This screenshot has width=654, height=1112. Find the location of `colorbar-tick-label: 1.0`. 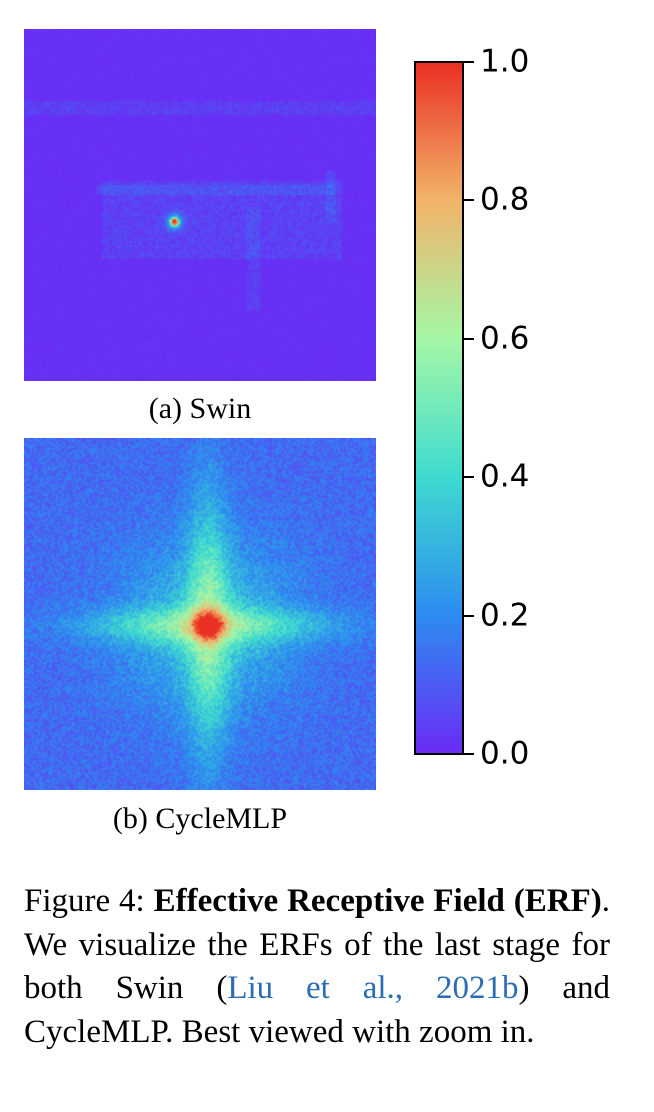

colorbar-tick-label: 1.0 is located at coordinates (505, 61).